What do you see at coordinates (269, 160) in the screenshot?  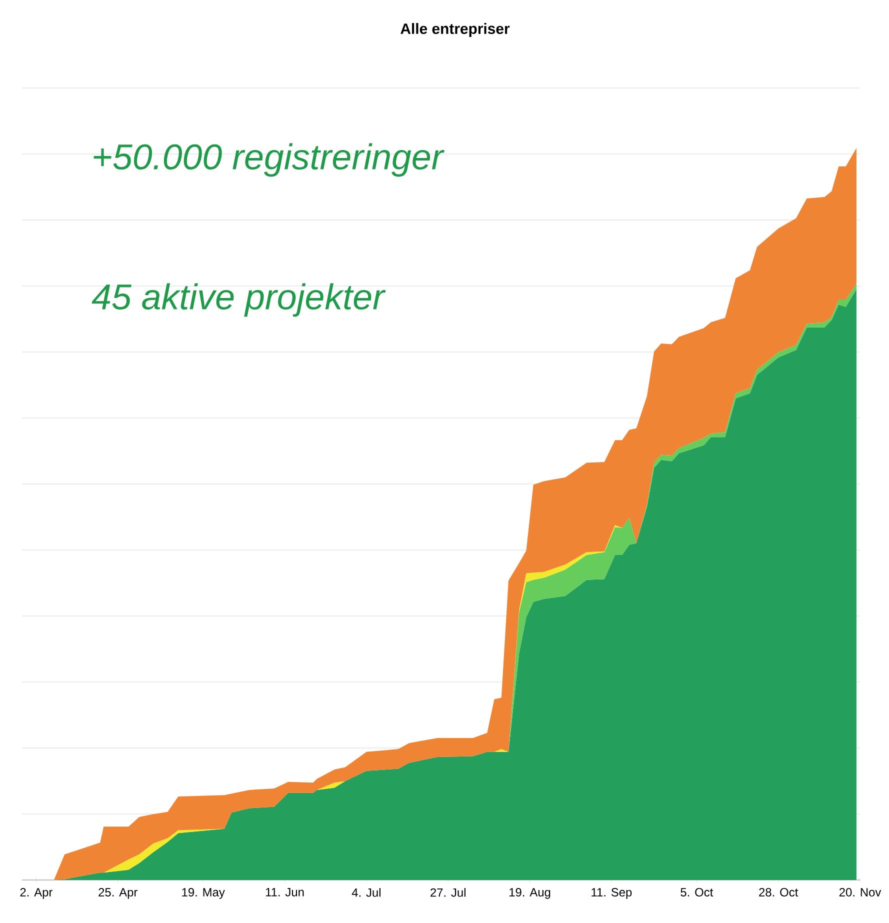 I see `annotation: +50.000 registreringer` at bounding box center [269, 160].